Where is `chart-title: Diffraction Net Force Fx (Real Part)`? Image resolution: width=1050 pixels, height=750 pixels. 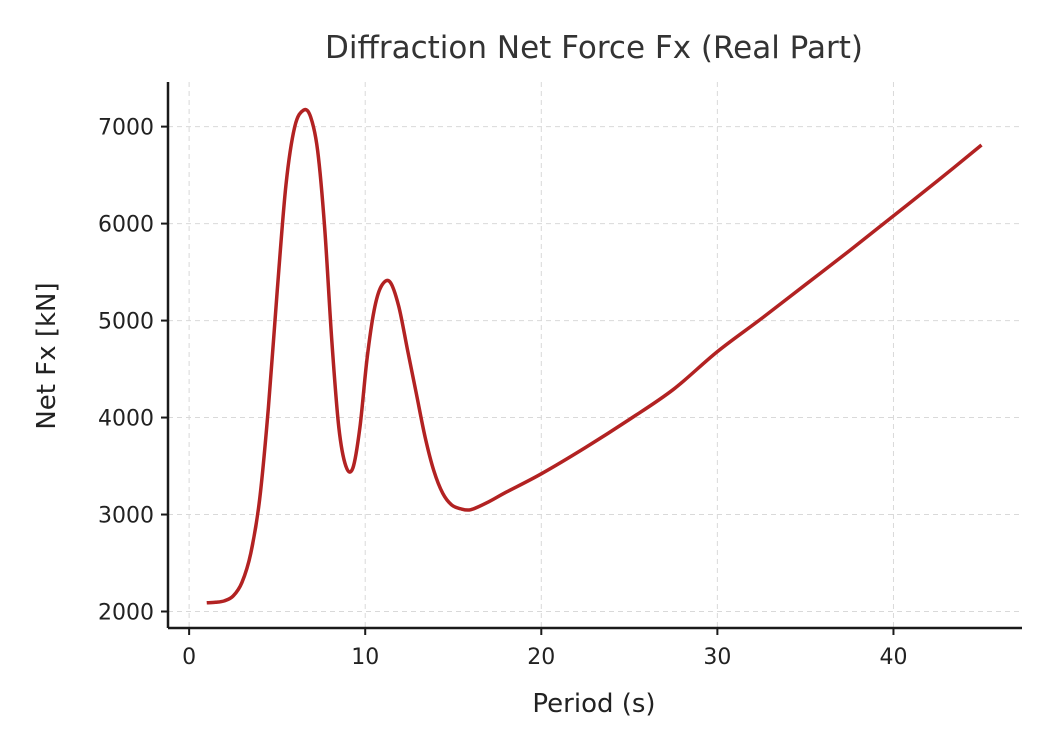
chart-title: Diffraction Net Force Fx (Real Part) is located at coordinates (594, 48).